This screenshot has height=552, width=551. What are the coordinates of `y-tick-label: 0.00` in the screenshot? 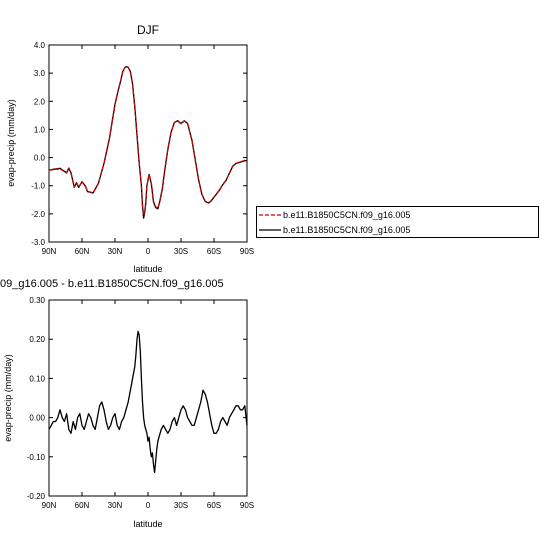 It's located at (37, 418).